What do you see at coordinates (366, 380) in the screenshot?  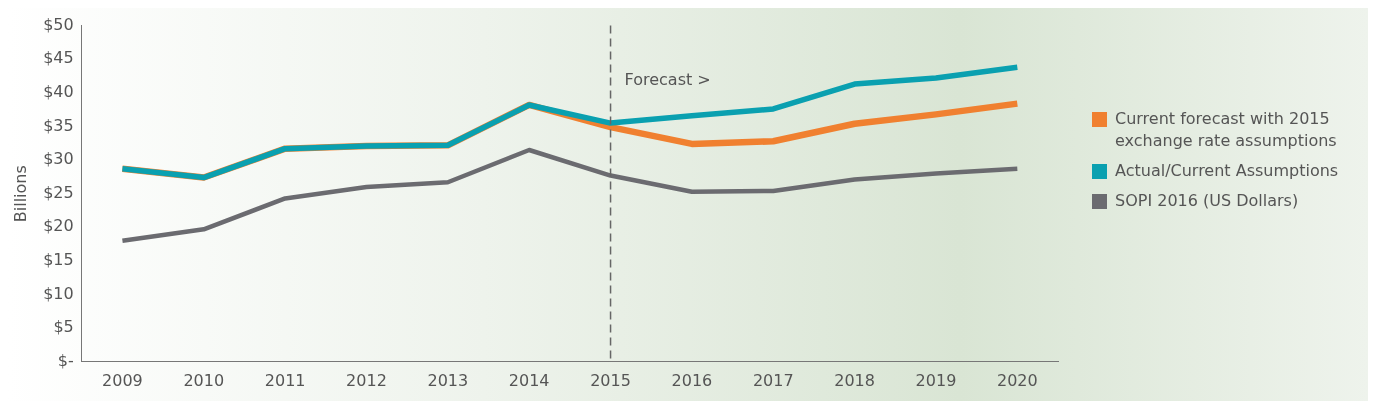 I see `x-tick-label: 2012` at bounding box center [366, 380].